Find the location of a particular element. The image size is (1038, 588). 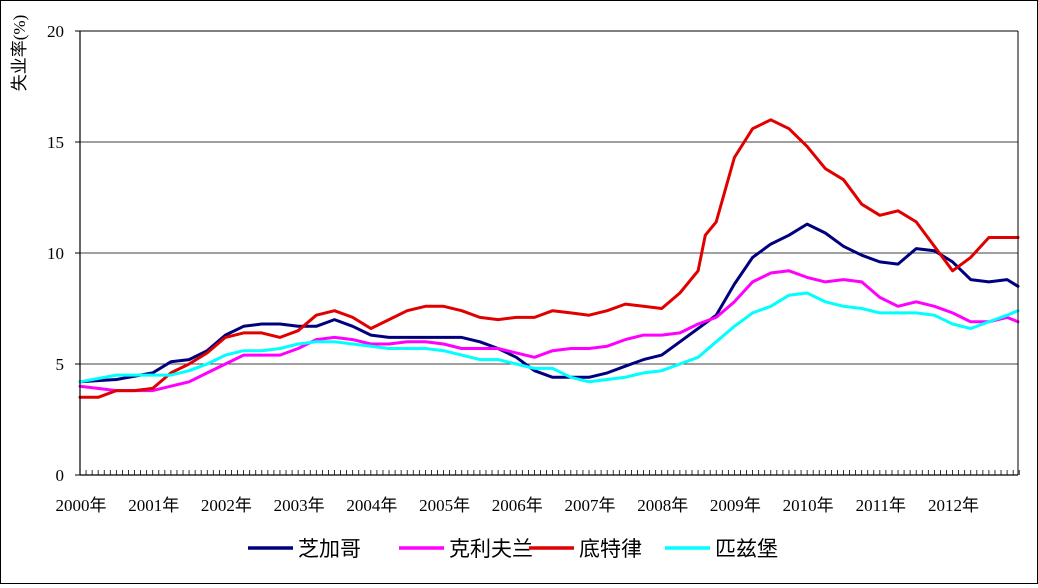

x-tick-label: 2000年 is located at coordinates (81, 505).